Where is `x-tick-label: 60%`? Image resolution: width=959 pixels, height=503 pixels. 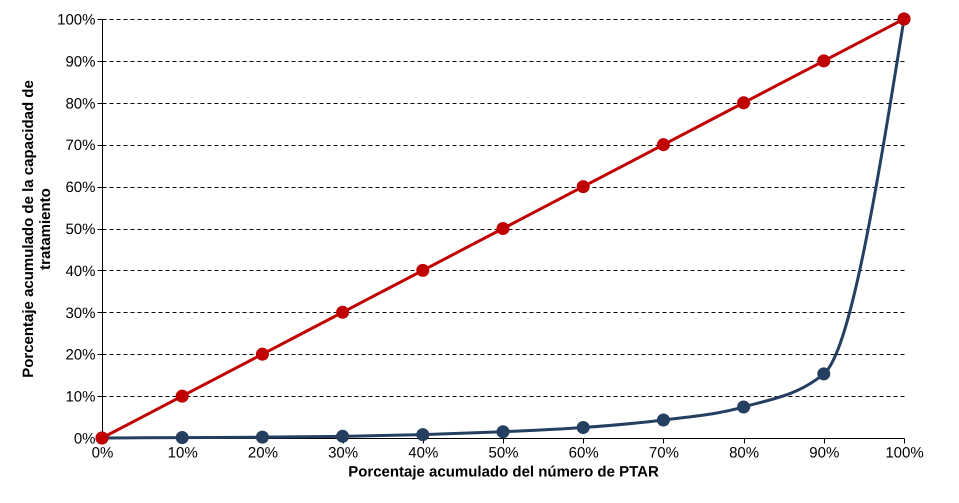 x-tick-label: 60% is located at coordinates (583, 453).